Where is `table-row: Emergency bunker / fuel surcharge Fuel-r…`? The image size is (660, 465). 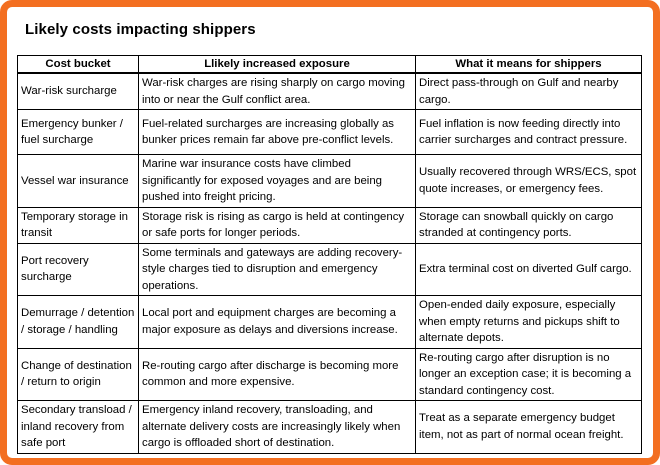 table-row: Emergency bunker / fuel surcharge Fuel-r… is located at coordinates (329, 132).